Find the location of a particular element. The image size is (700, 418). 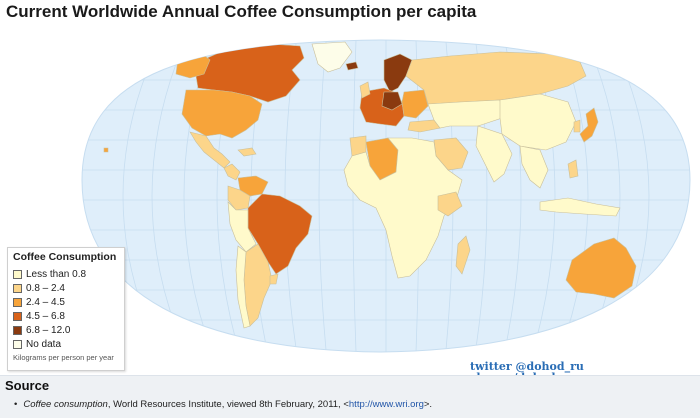

region-germany is located at coordinates (392, 101).